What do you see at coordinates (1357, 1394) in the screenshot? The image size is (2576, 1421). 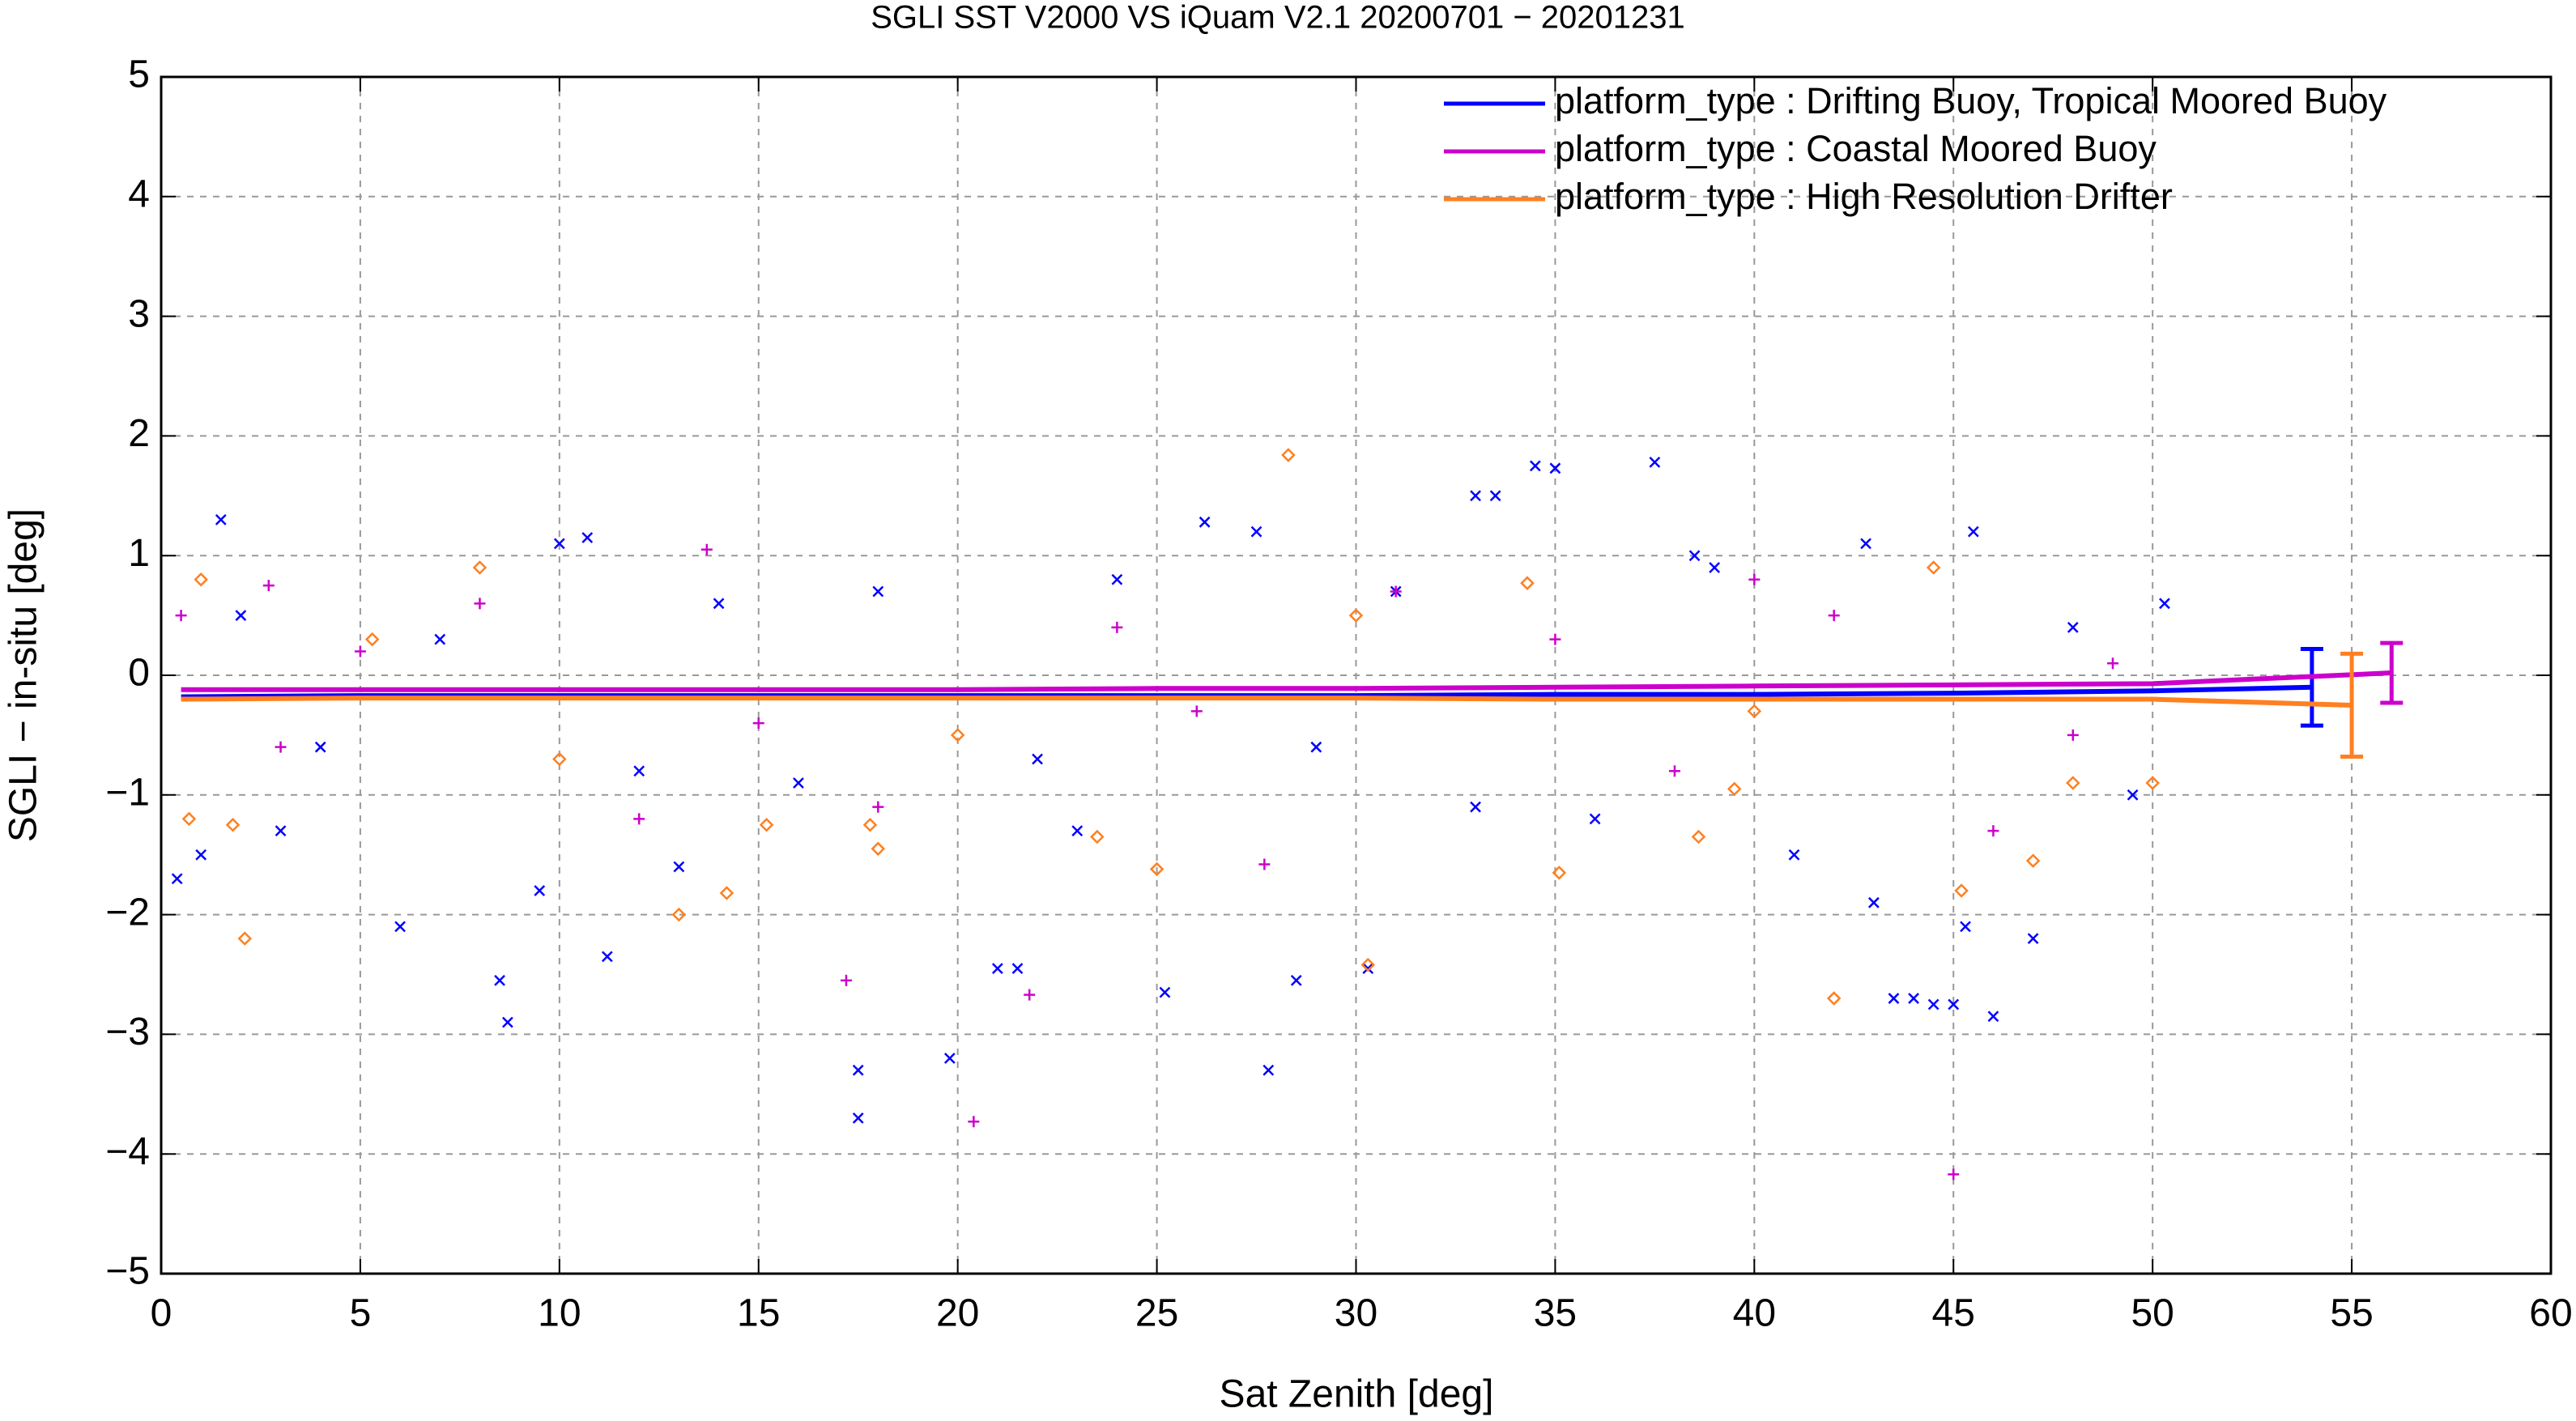 I see `x-axis-label: Sat Zenith [deg]` at bounding box center [1357, 1394].